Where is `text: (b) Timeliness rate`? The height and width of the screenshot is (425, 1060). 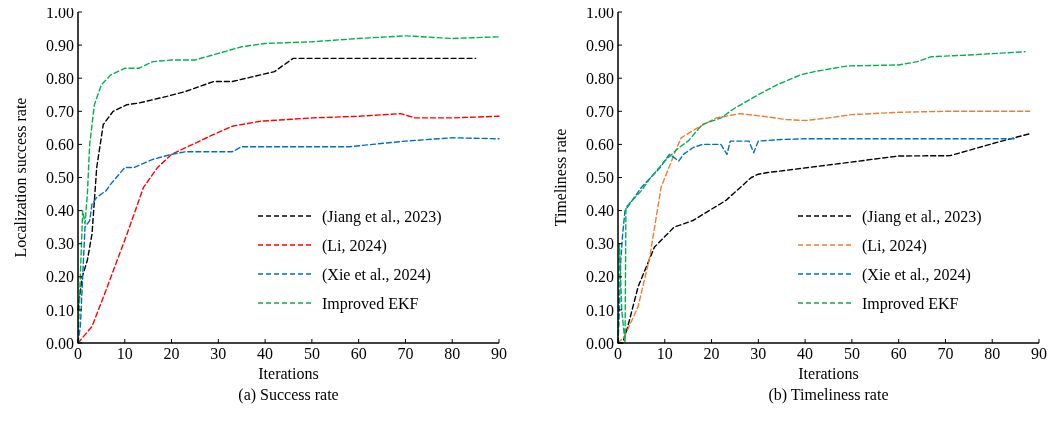
text: (b) Timeliness rate is located at coordinates (828, 395).